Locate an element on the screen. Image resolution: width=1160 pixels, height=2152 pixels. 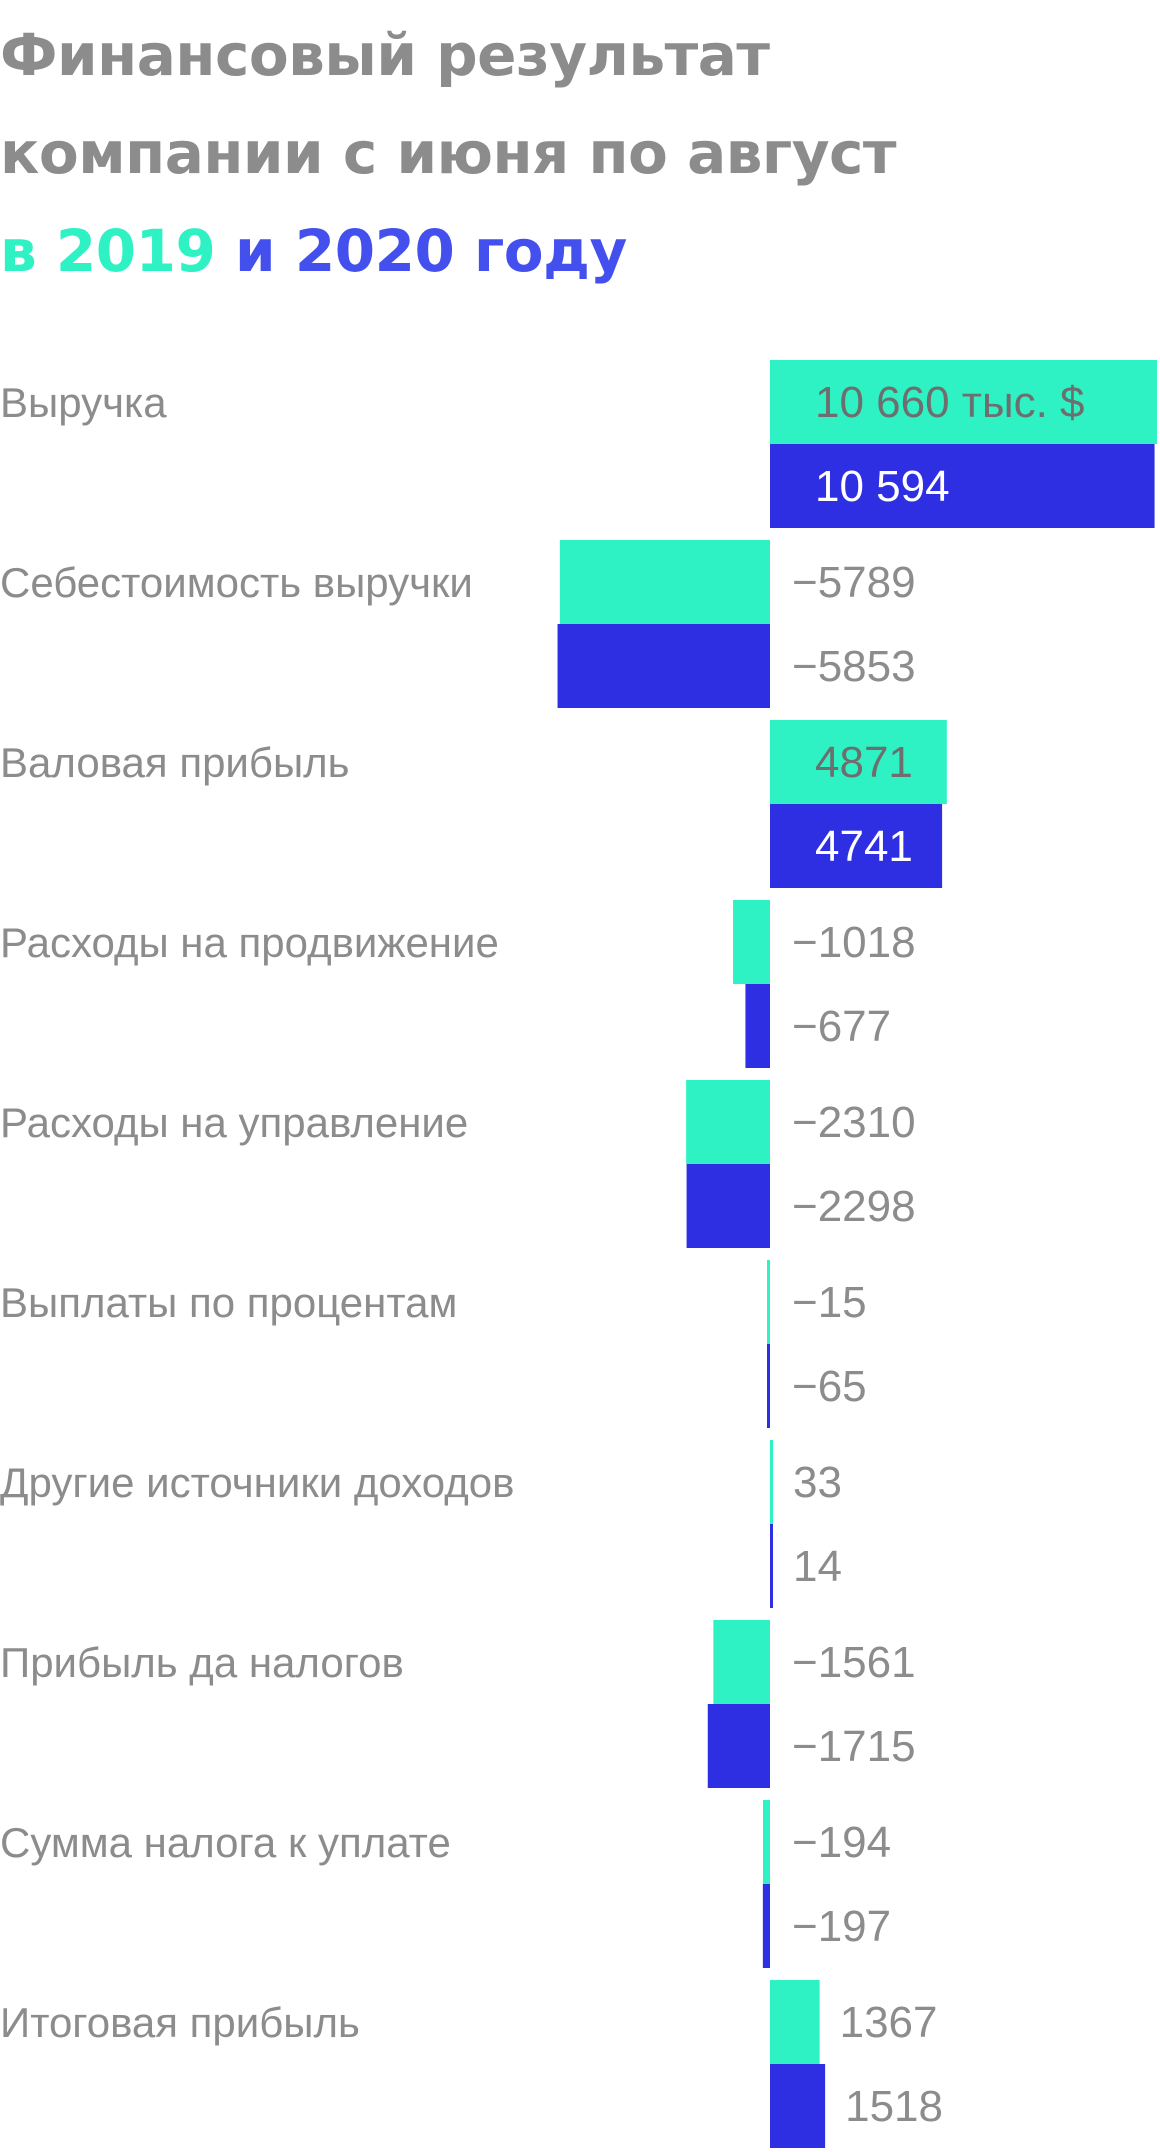
data-label-2020: 4741 is located at coordinates (864, 846).